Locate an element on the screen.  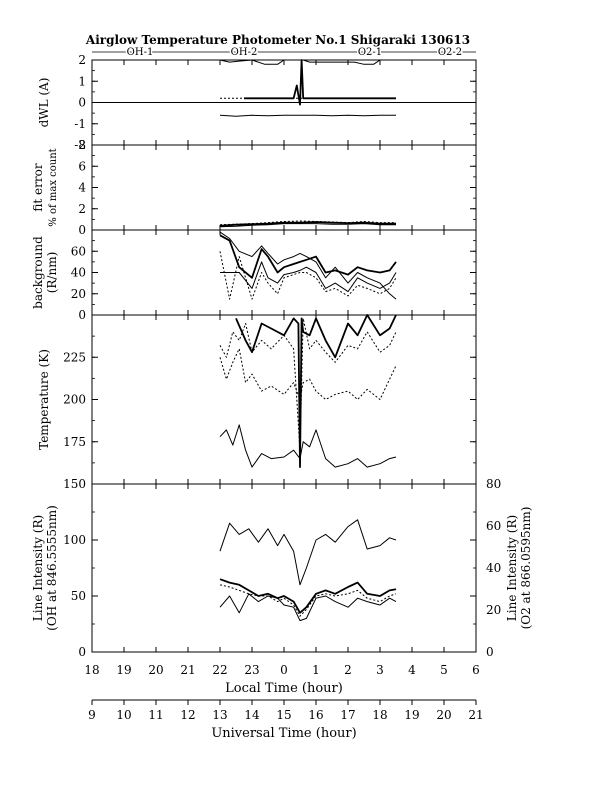
legend-label-oh-2: OH-2 is located at coordinates (244, 52).